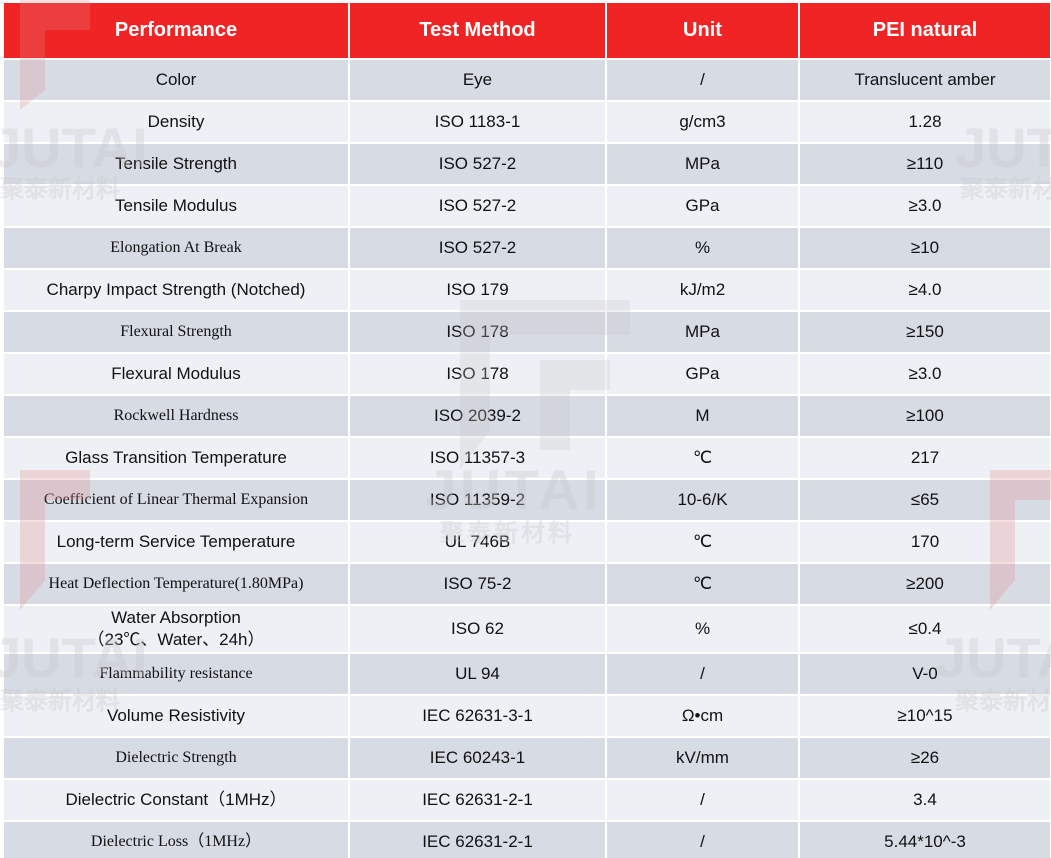 This screenshot has height=858, width=1051. I want to click on performance-label: Density, so click(176, 121).